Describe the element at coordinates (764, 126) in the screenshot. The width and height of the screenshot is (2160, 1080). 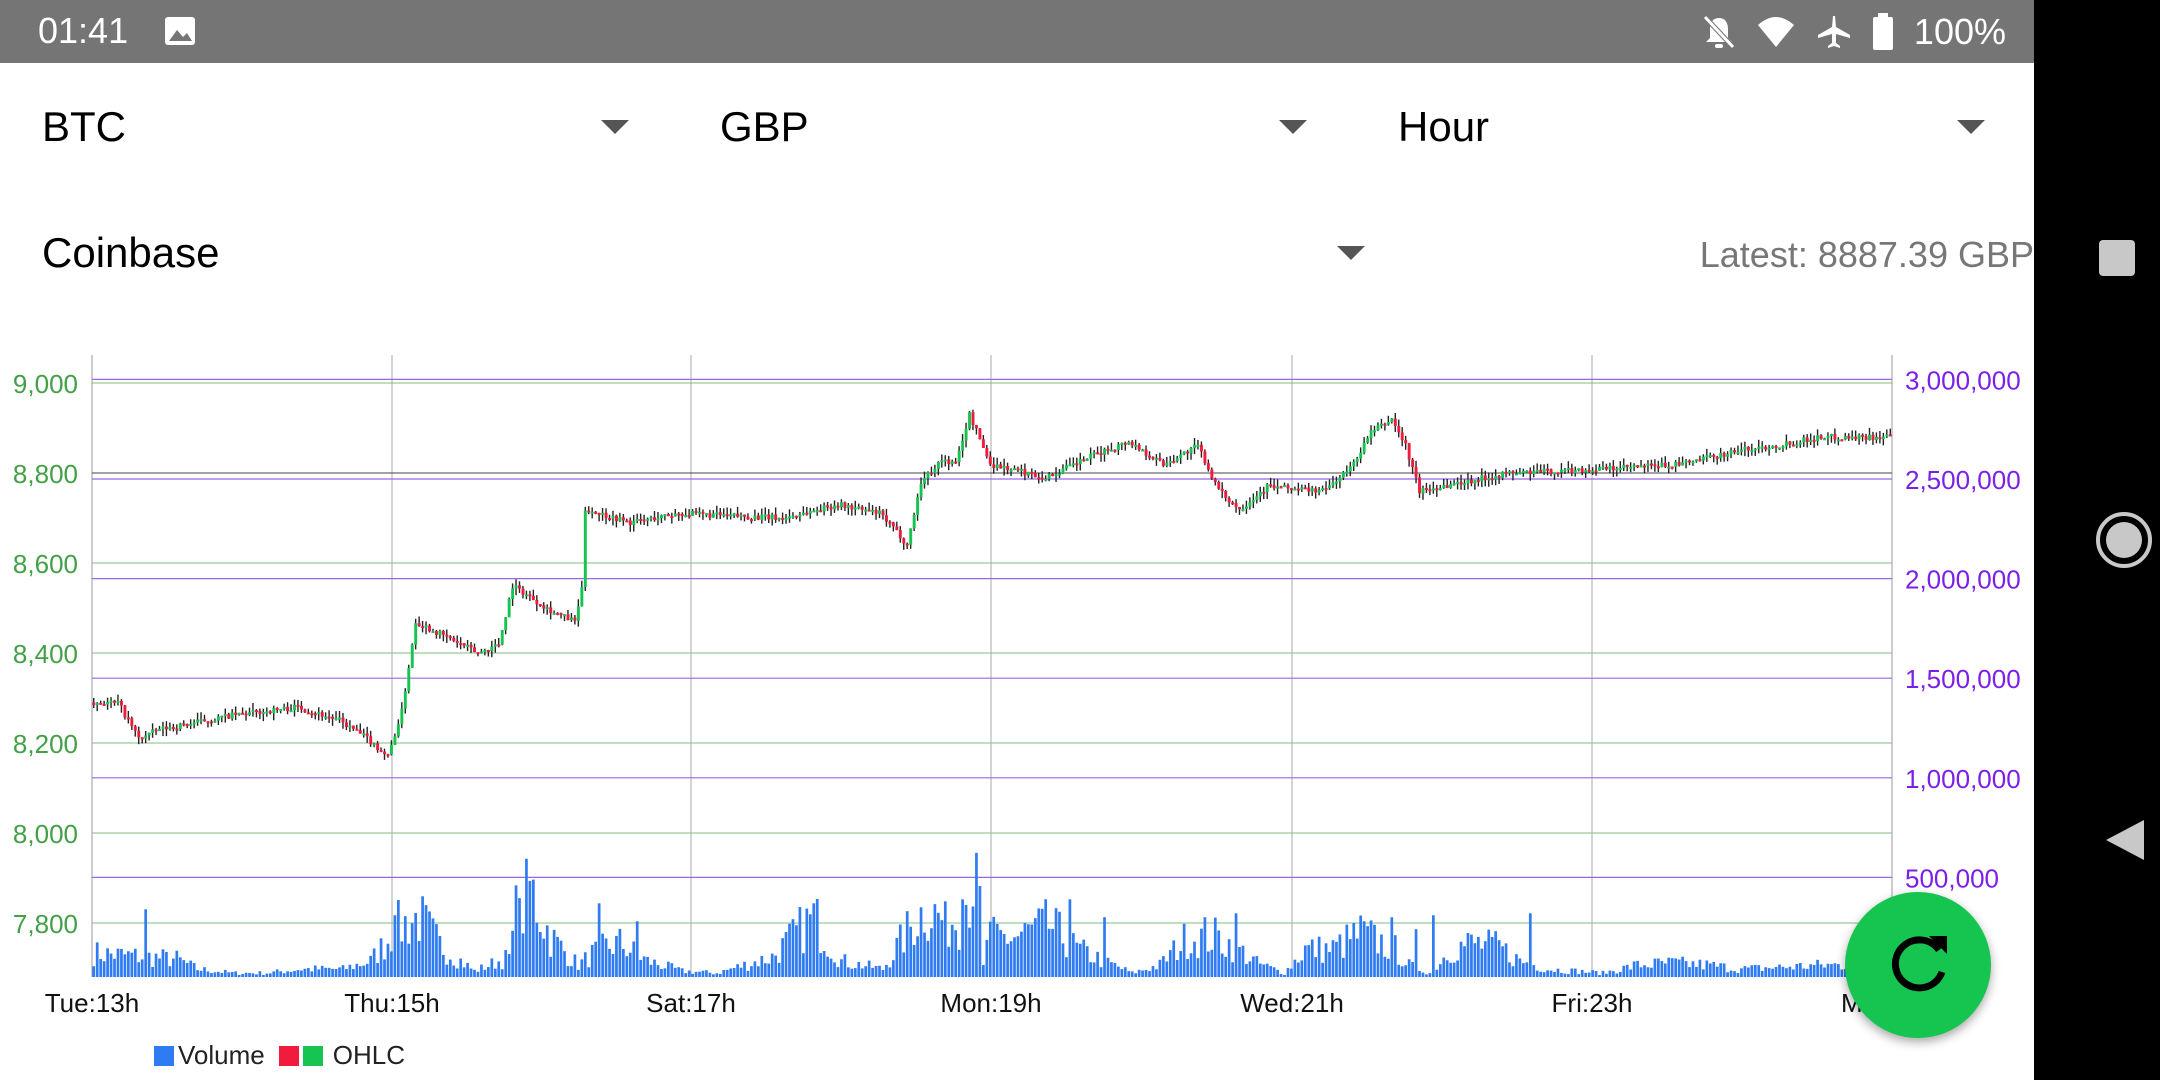
I see `currency-spinner: GBP` at that location.